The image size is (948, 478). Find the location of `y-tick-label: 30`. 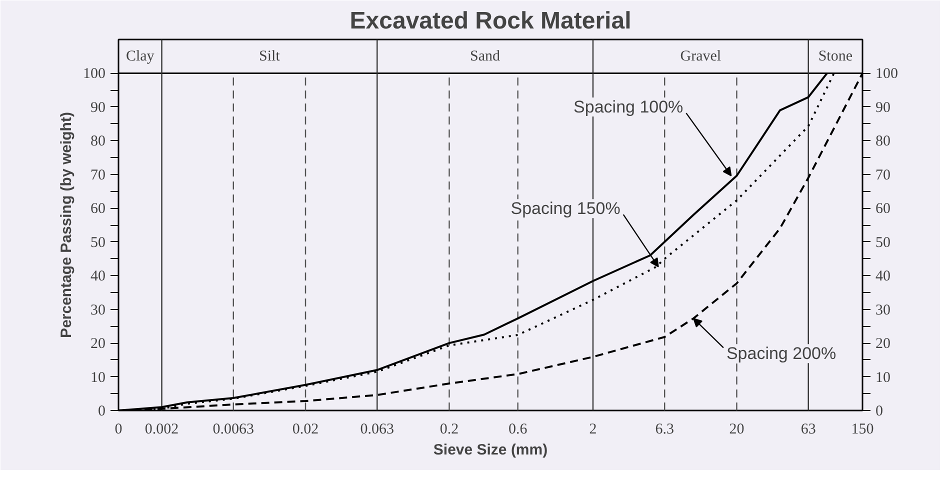

y-tick-label: 30 is located at coordinates (98, 310).